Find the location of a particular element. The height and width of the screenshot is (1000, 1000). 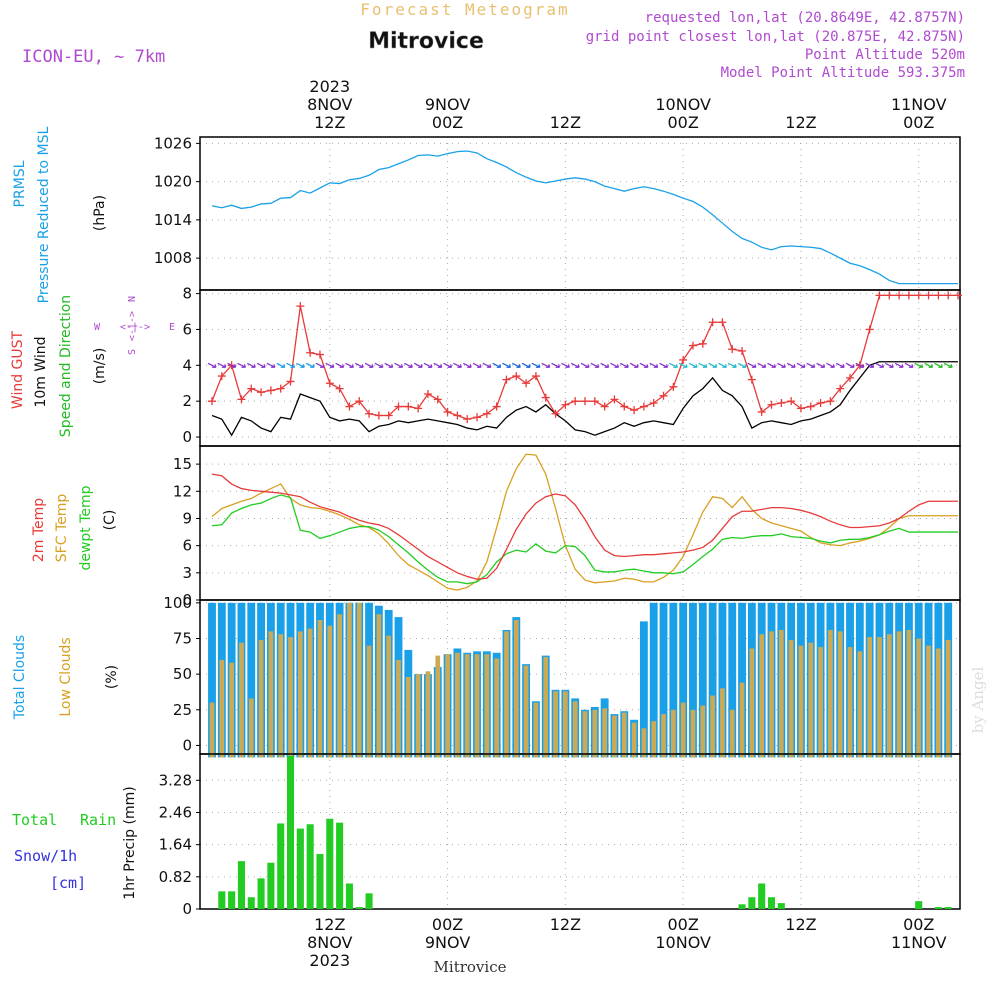

wind10m-label: 10m Wind is located at coordinates (41, 371).